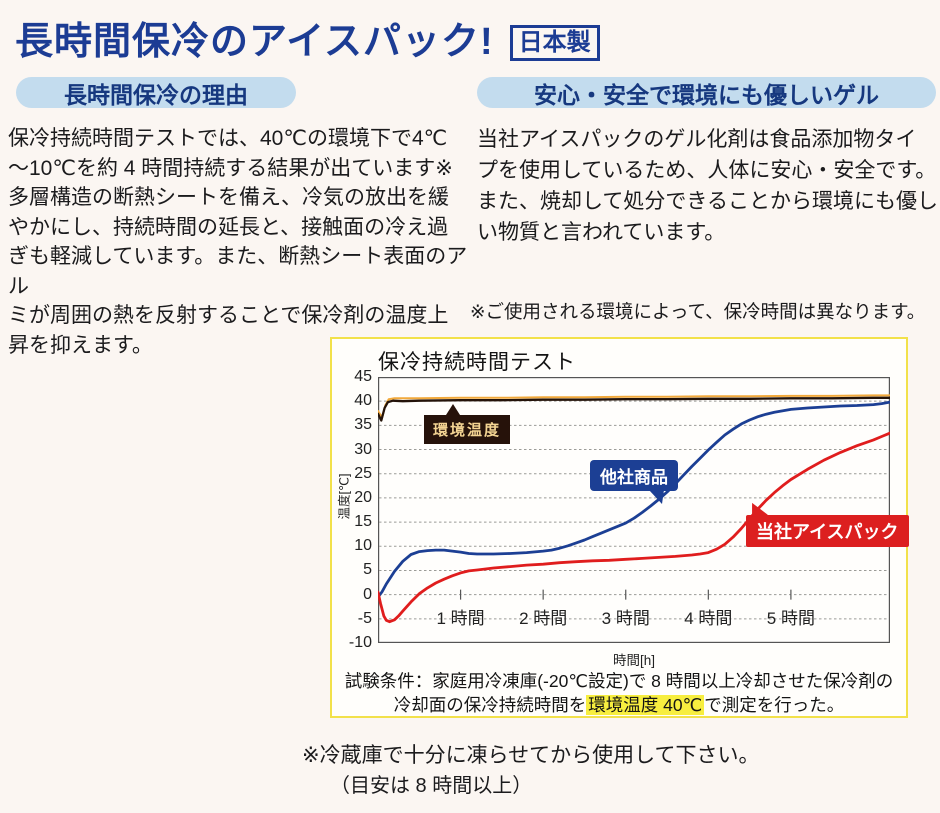 Image resolution: width=940 pixels, height=813 pixels. I want to click on y-tick-label: 20, so click(363, 497).